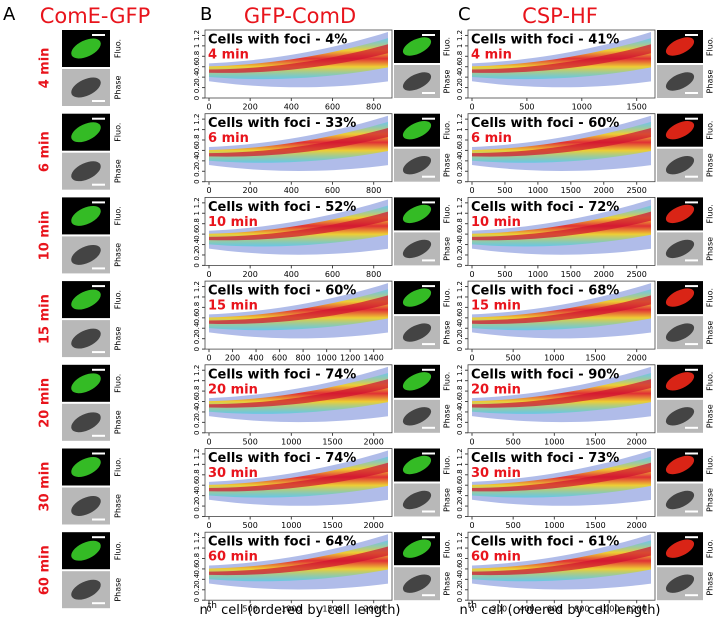 Image resolution: width=714 pixels, height=633 pixels. I want to click on x-tick-label: 2500, so click(637, 190).